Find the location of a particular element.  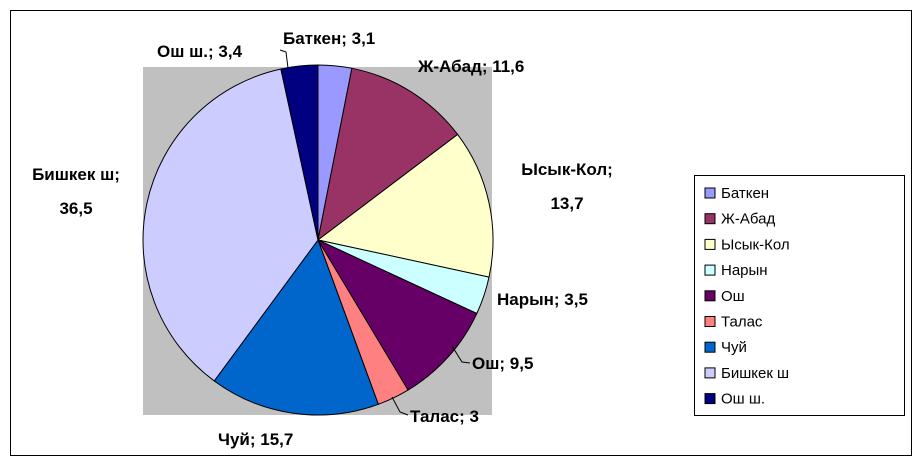

data-label: Ош ш.; 3,4 is located at coordinates (200, 51).